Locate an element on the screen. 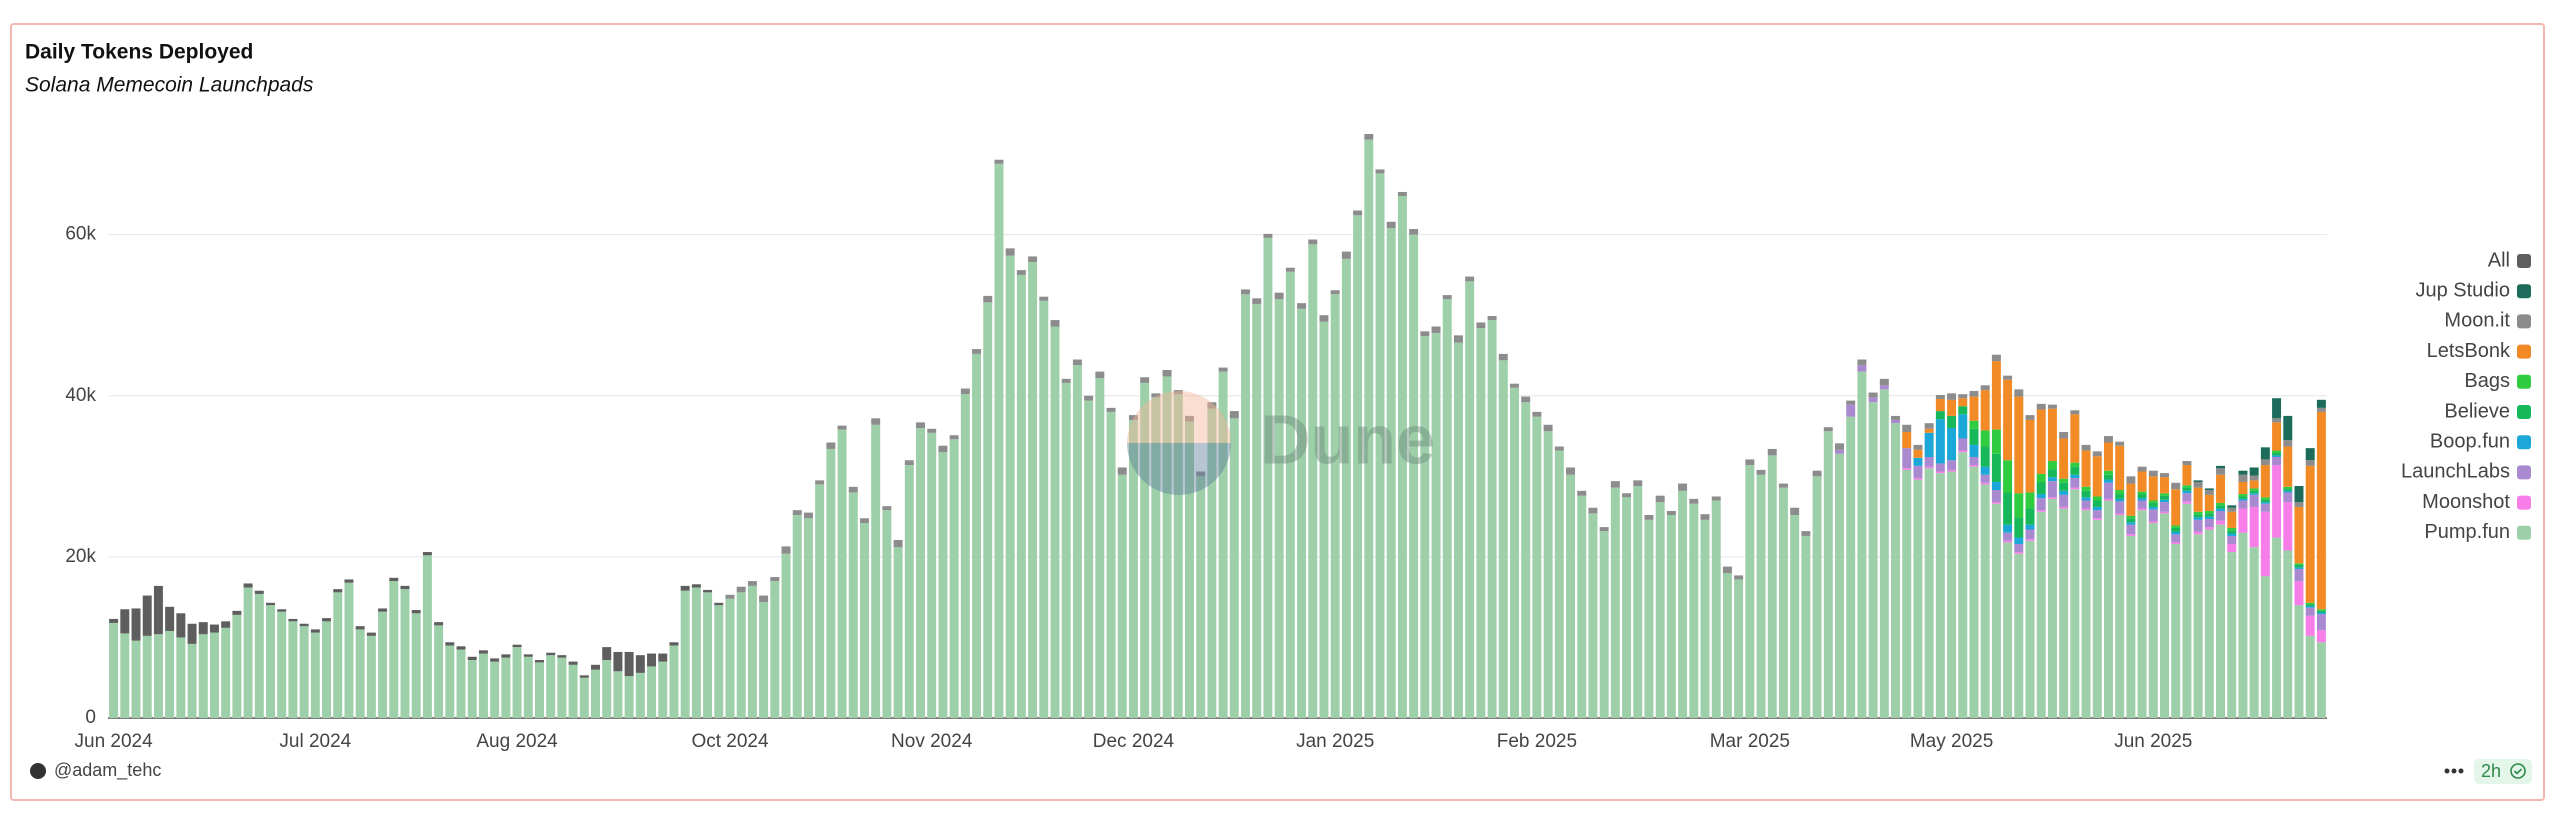 Image resolution: width=2560 pixels, height=817 pixels. legend-item: LaunchLabs is located at coordinates (2466, 472).